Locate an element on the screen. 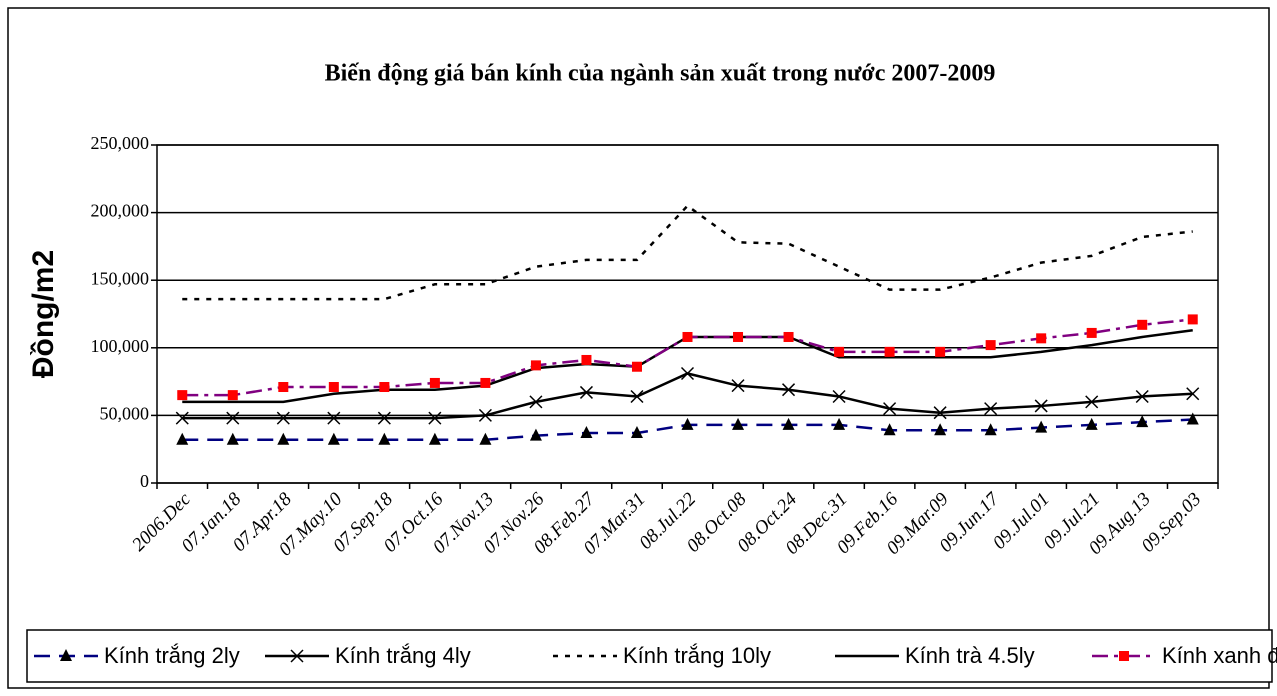  legend-item: Kính trắng 2ly is located at coordinates (137, 655).